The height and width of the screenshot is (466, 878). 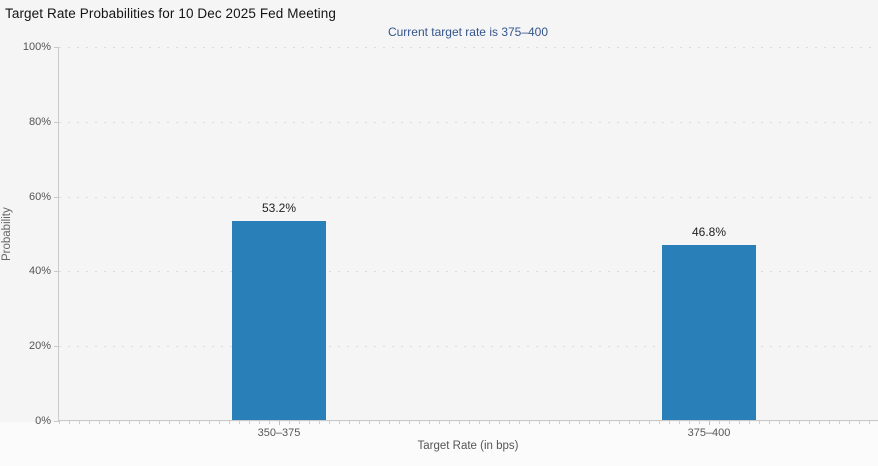 I want to click on x-tick-label: 375–400, so click(x=709, y=433).